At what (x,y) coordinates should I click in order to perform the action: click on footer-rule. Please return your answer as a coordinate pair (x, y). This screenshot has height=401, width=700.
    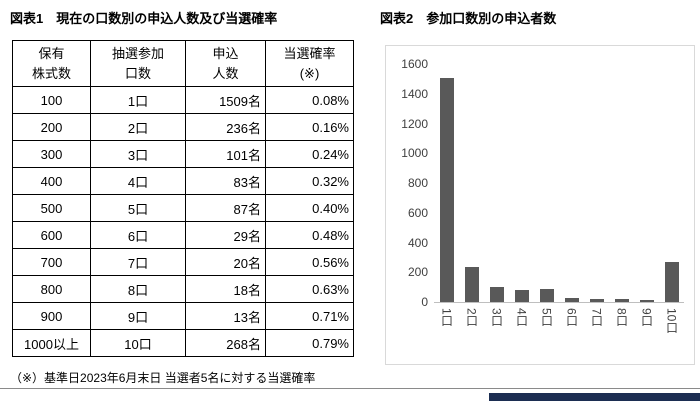
    Looking at the image, I should click on (350, 388).